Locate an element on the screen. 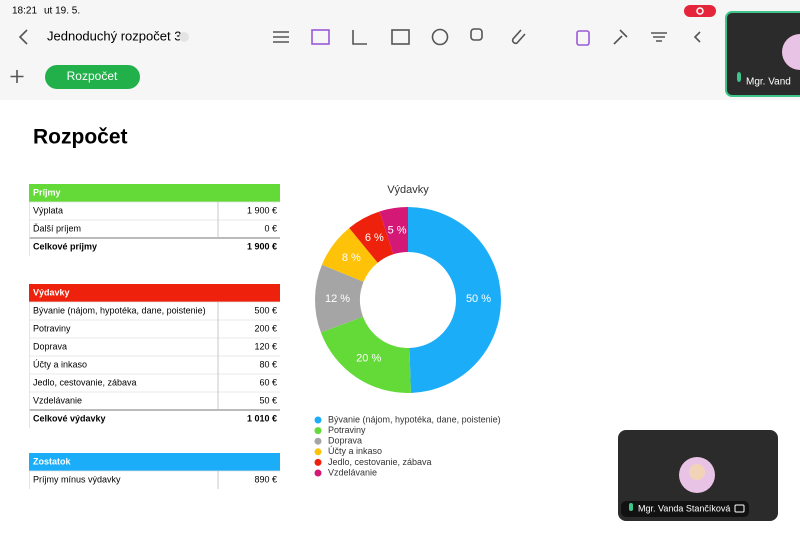 Image resolution: width=800 pixels, height=552 pixels. cell-value: 120 € is located at coordinates (265, 346).